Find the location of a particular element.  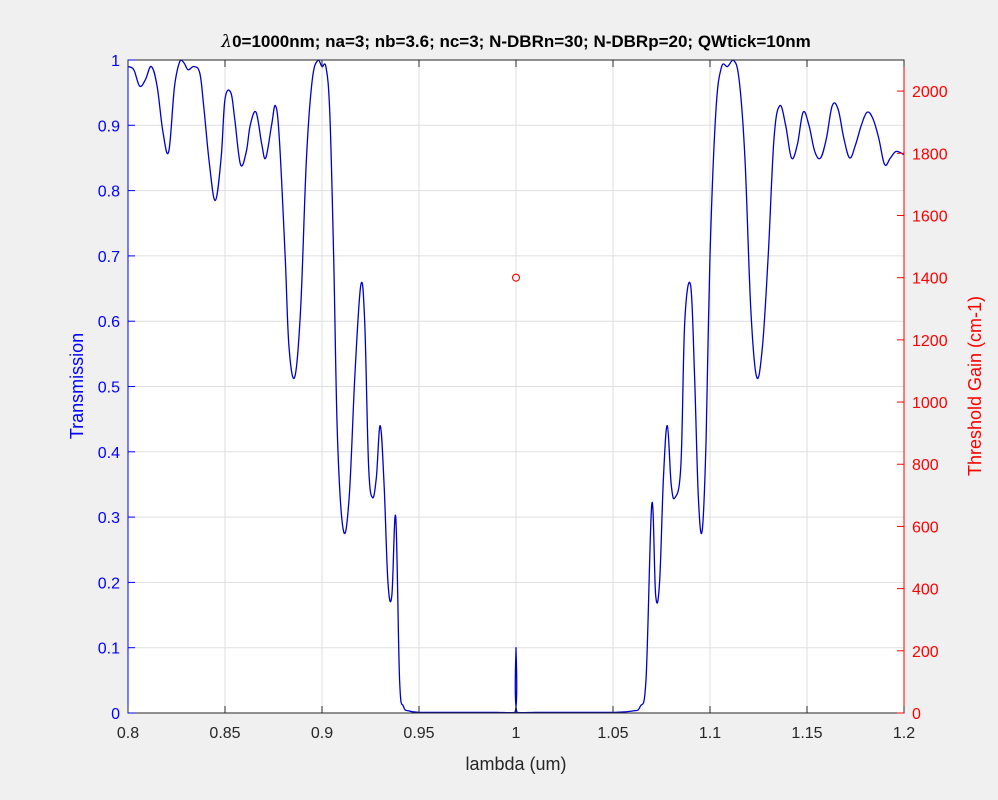

y-right-tick-label-1: 200 is located at coordinates (925, 652).